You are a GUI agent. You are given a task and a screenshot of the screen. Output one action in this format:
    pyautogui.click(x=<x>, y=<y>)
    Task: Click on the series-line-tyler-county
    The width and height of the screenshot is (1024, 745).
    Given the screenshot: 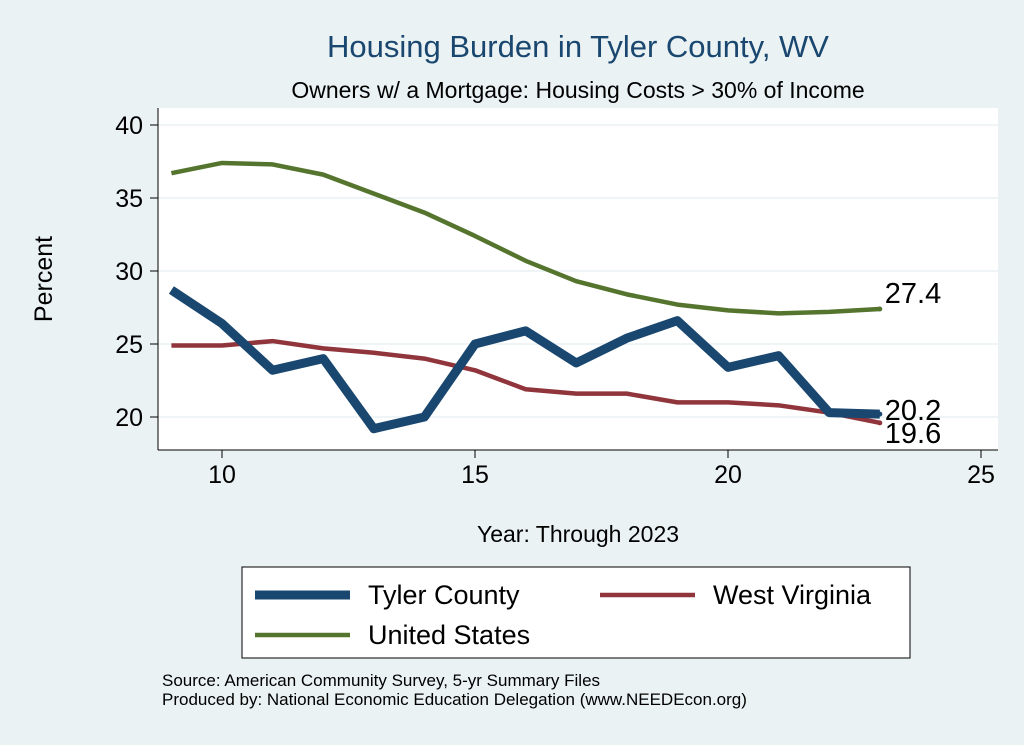 What is the action you would take?
    pyautogui.click(x=524, y=360)
    